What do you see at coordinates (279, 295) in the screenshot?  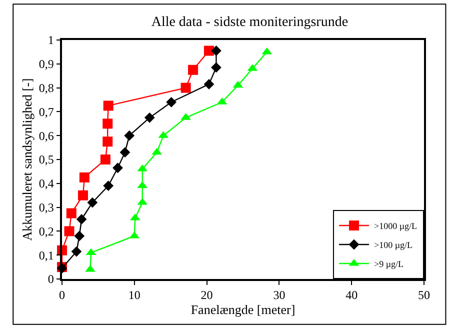 I see `x-tick-label: 30` at bounding box center [279, 295].